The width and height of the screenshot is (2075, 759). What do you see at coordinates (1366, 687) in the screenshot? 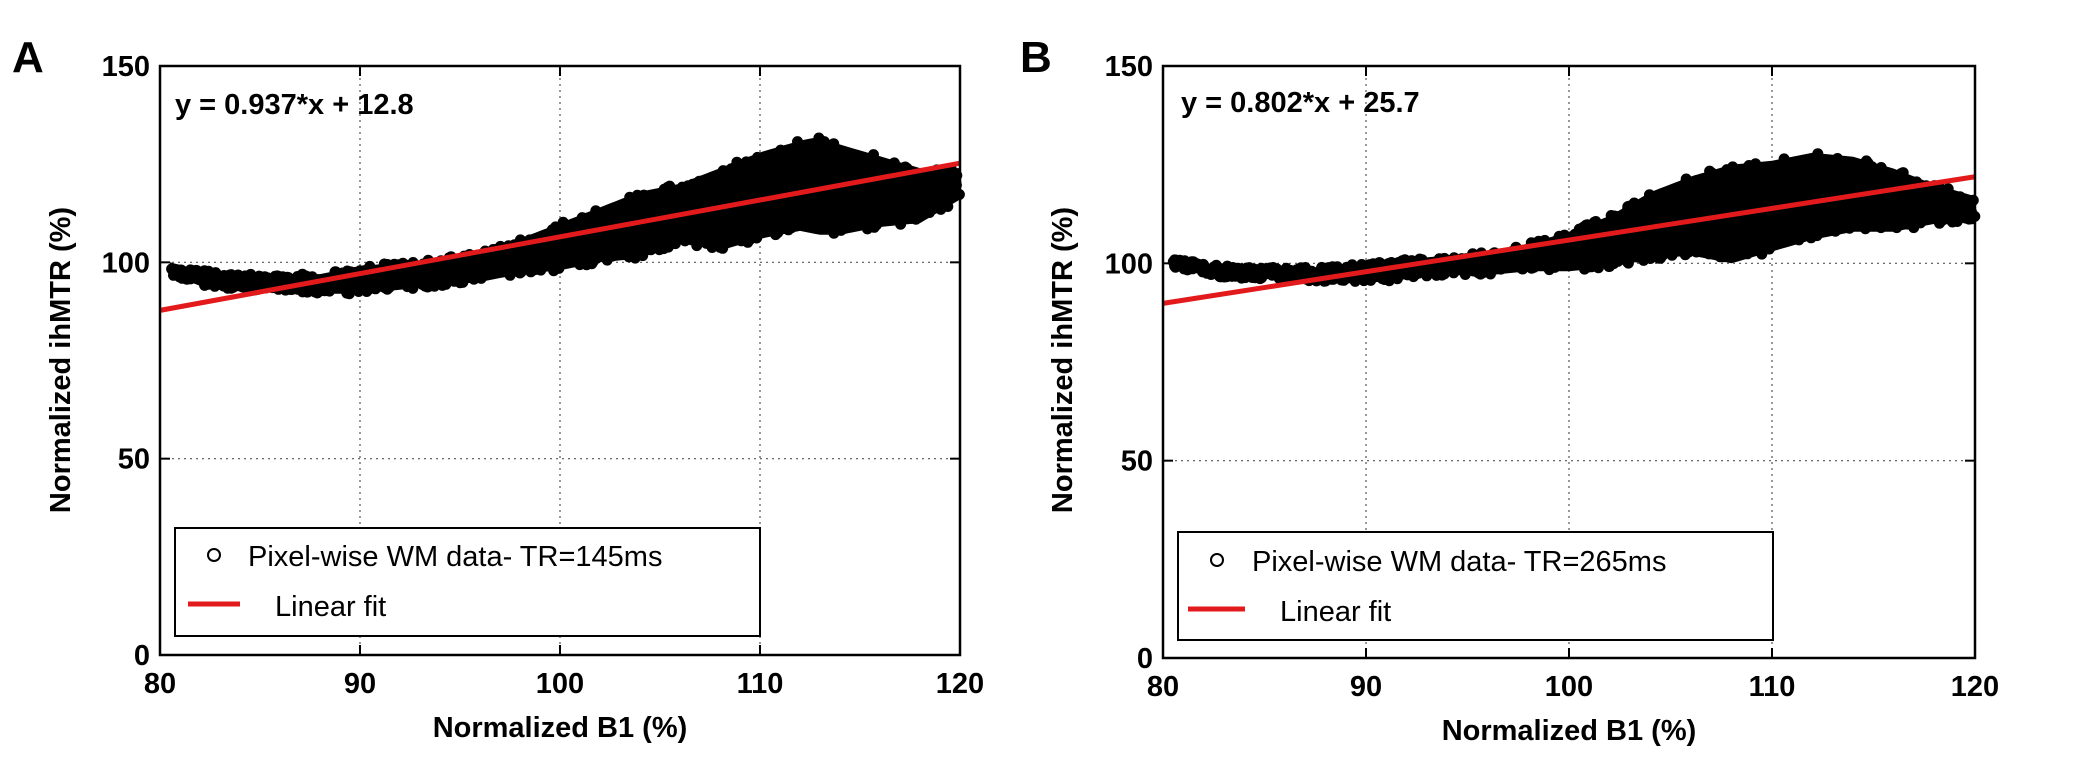
I see `x-tick-label: 90` at bounding box center [1366, 687].